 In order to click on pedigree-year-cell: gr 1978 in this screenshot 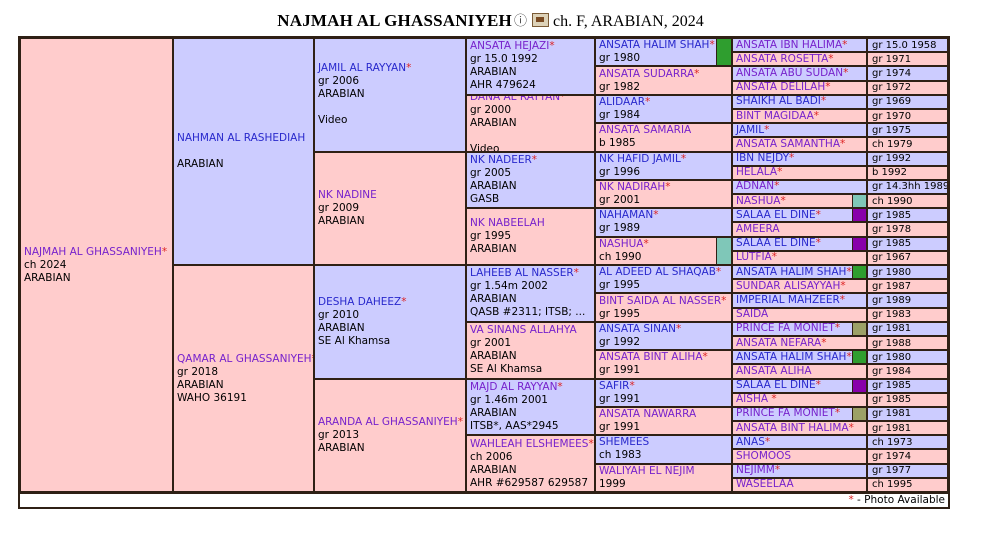, I will do `click(907, 229)`.